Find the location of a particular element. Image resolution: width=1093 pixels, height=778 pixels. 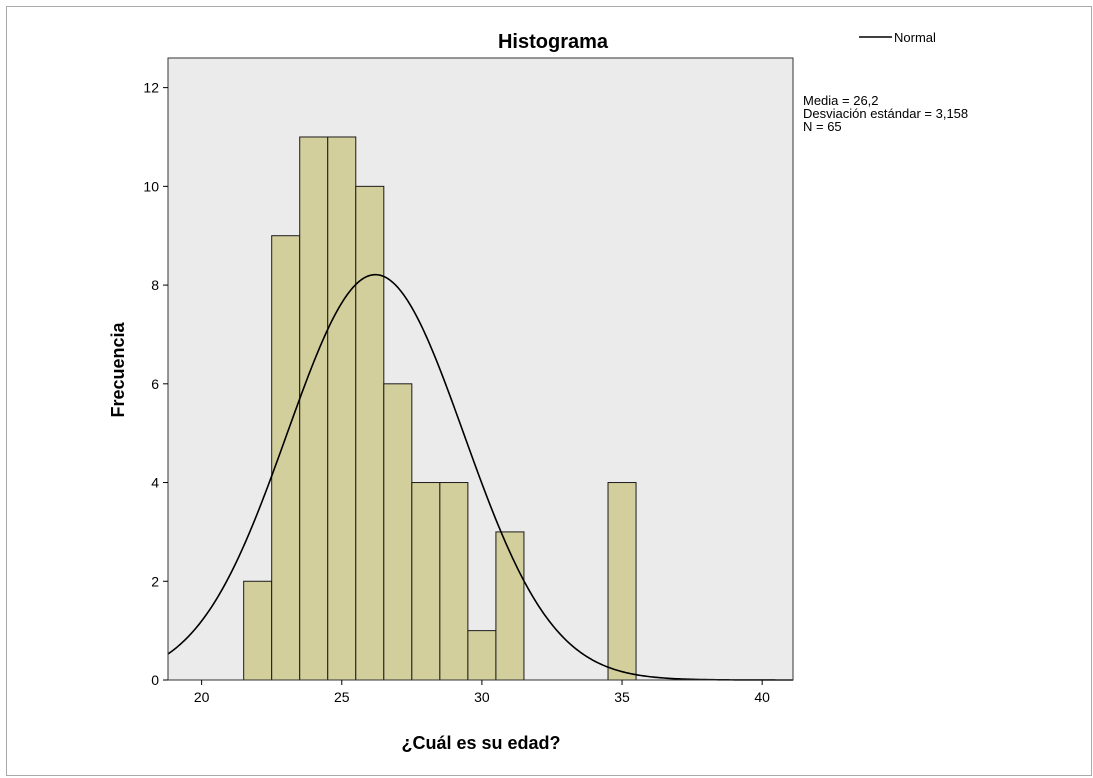

x-tick-label: 40 is located at coordinates (762, 697).